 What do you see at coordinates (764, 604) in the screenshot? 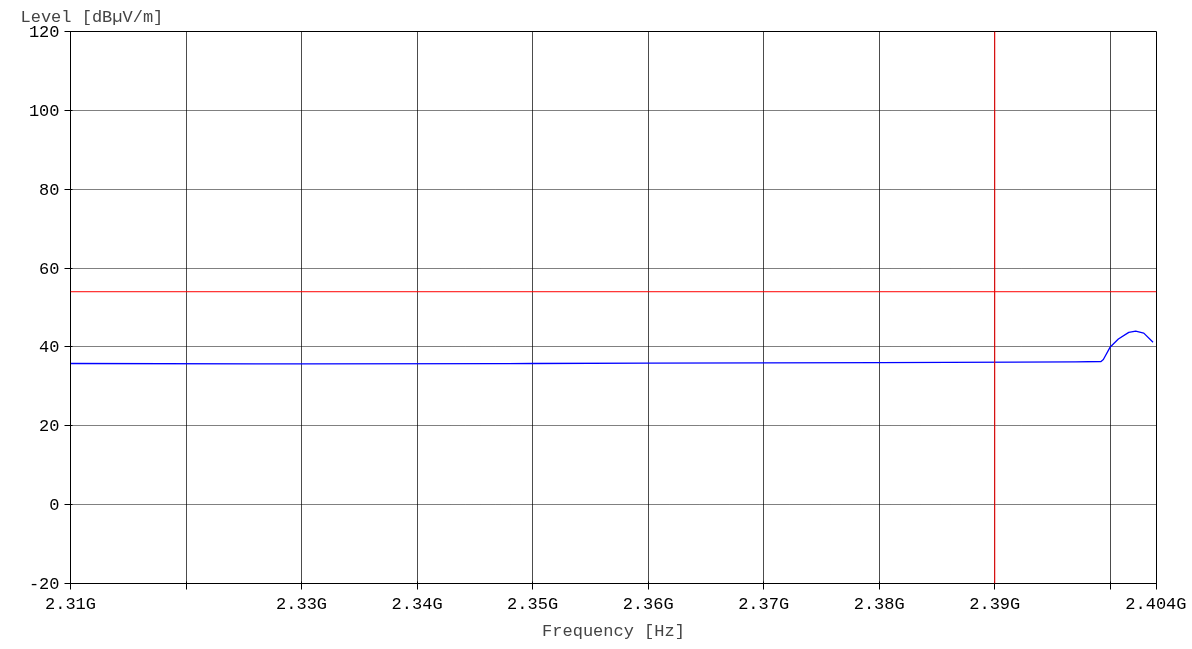
I see `x-tick-label: 2.37G` at bounding box center [764, 604].